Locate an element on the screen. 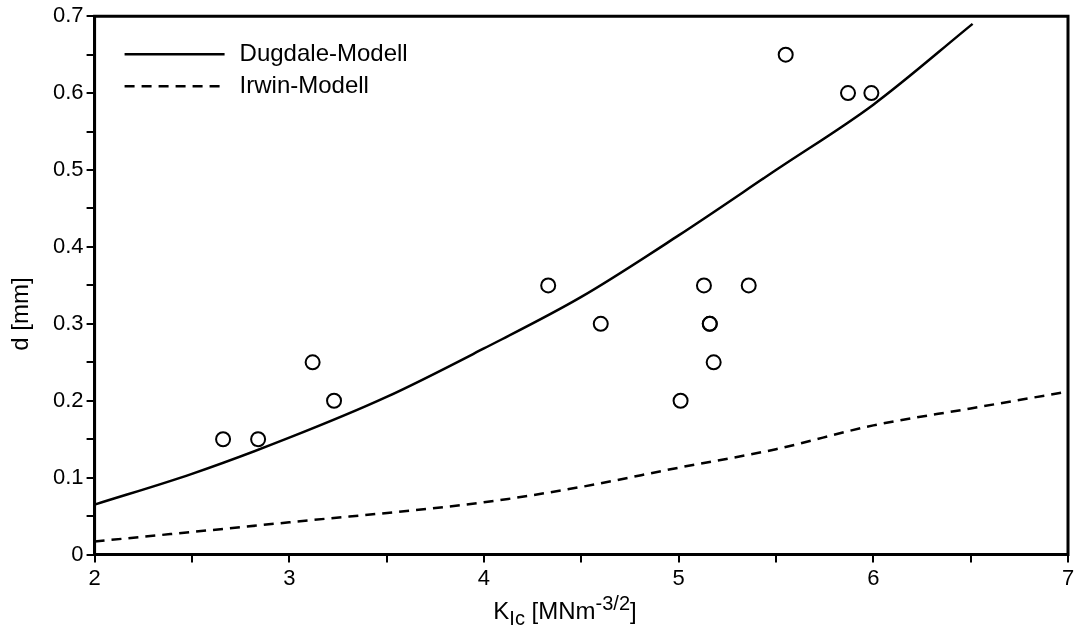  y-tick-label: 0.4 is located at coordinates (68, 246).